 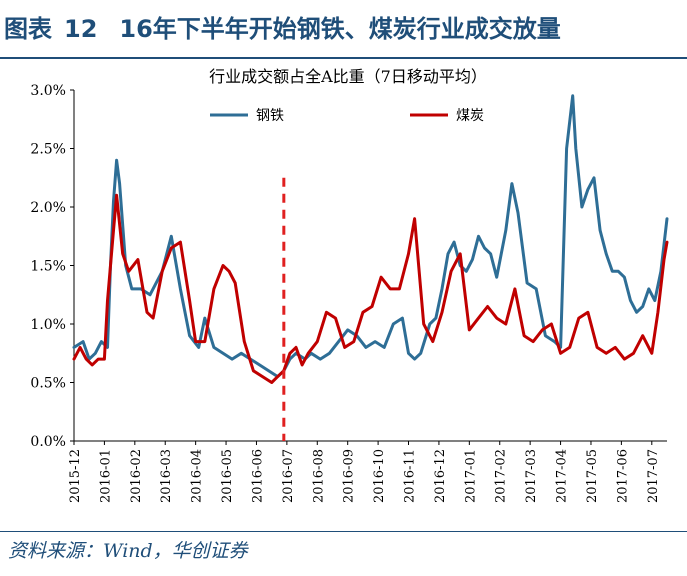 I want to click on y-tick-label: 2.5%, so click(x=48, y=150).